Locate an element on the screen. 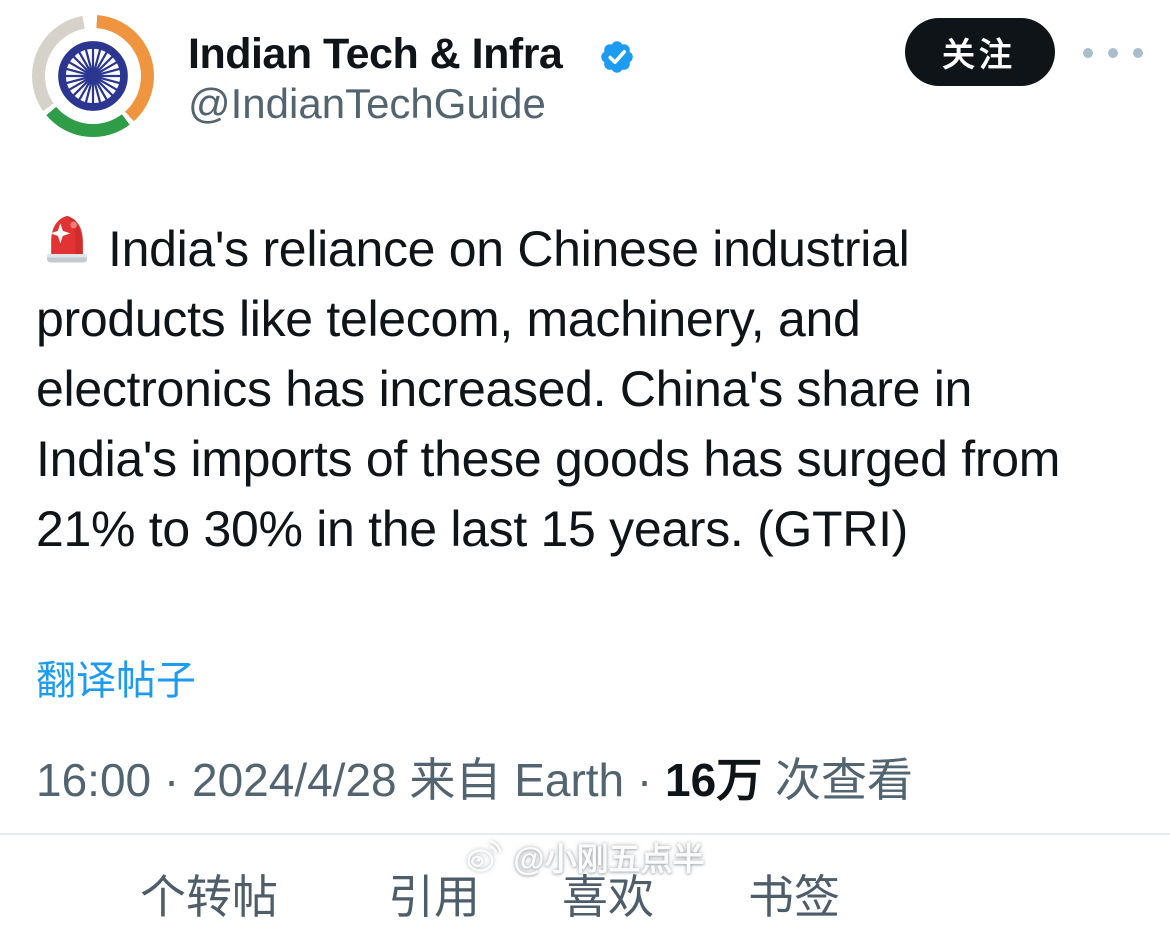 This screenshot has height=927, width=1170. repost-count-label: 个转帖 is located at coordinates (209, 897).